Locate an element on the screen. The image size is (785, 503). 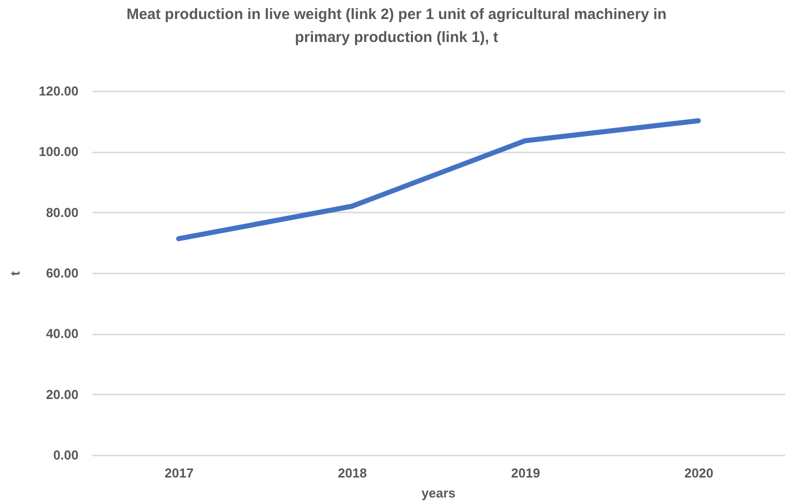
y-tick-label: 40.00 is located at coordinates (62, 334).